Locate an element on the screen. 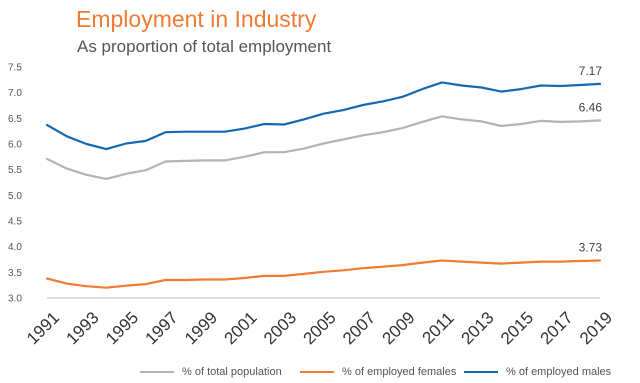 The width and height of the screenshot is (640, 383). y-tick-label: 7.5 is located at coordinates (15, 68).